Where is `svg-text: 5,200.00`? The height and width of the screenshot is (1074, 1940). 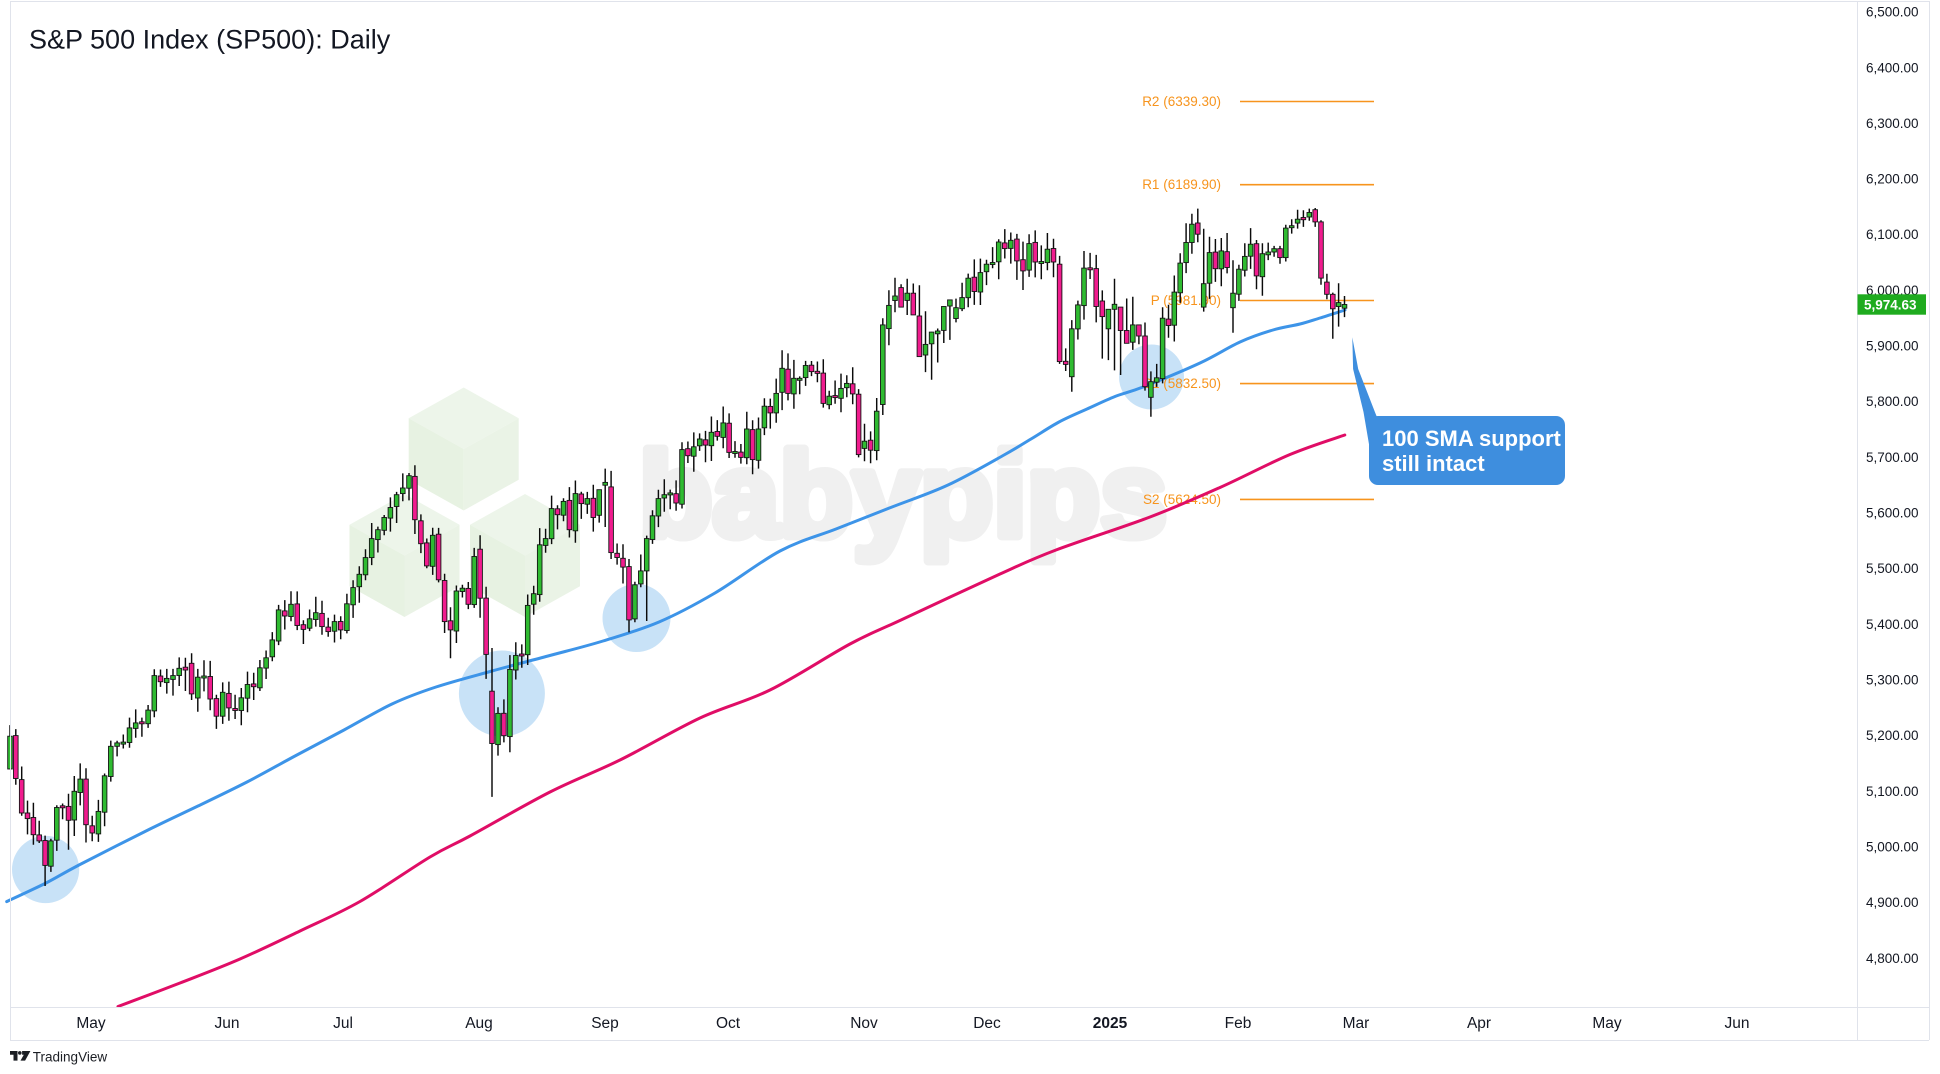
svg-text: 5,200.00 is located at coordinates (1892, 735).